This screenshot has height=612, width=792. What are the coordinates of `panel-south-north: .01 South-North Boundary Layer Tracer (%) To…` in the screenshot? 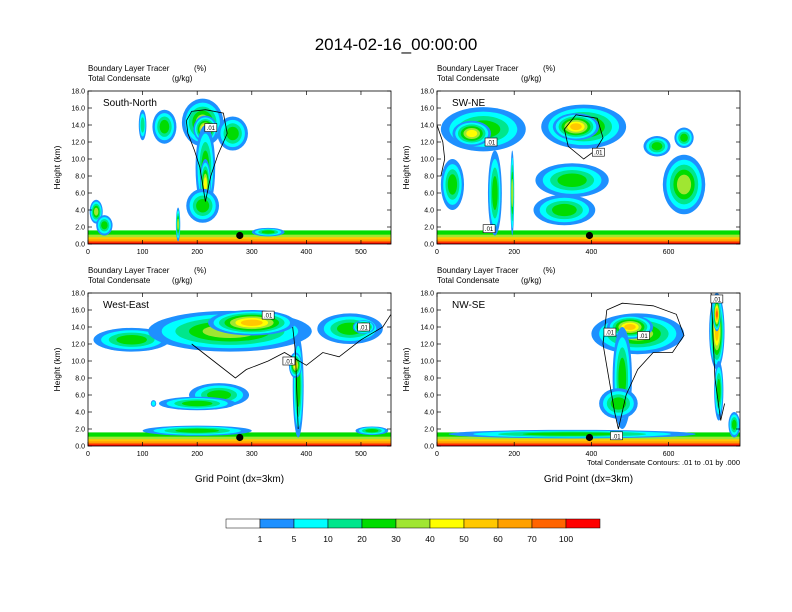 It's located at (222, 160).